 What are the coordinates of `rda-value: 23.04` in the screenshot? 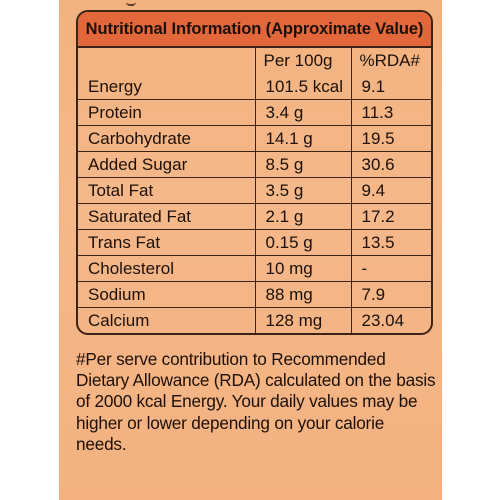 It's located at (390, 320).